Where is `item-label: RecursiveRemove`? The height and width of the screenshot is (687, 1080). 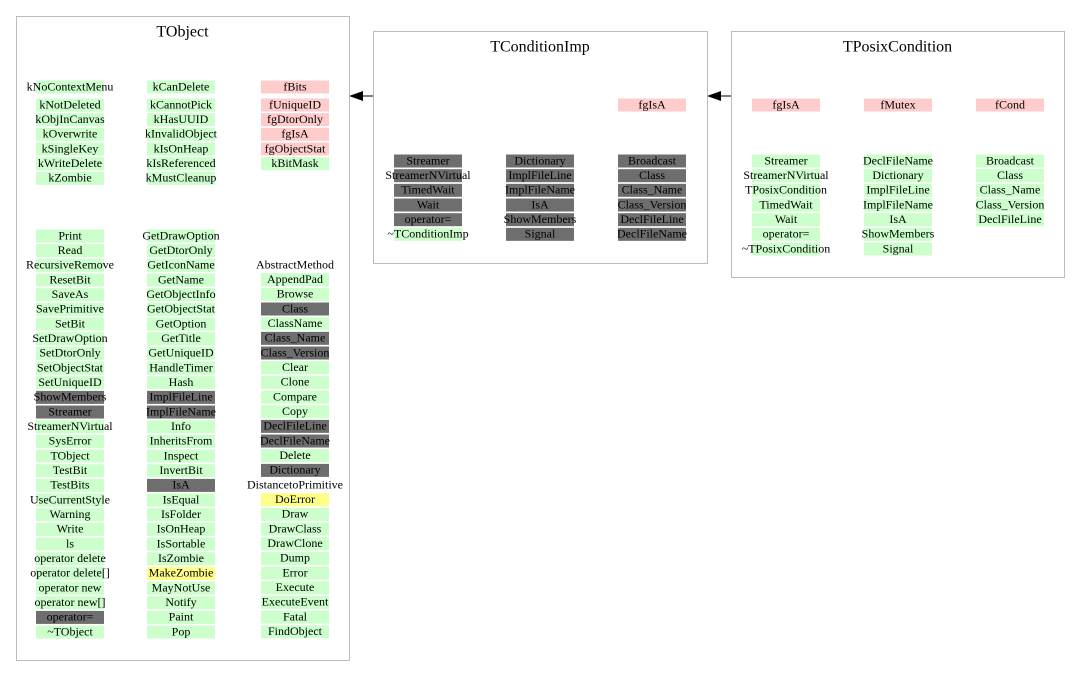 item-label: RecursiveRemove is located at coordinates (70, 265).